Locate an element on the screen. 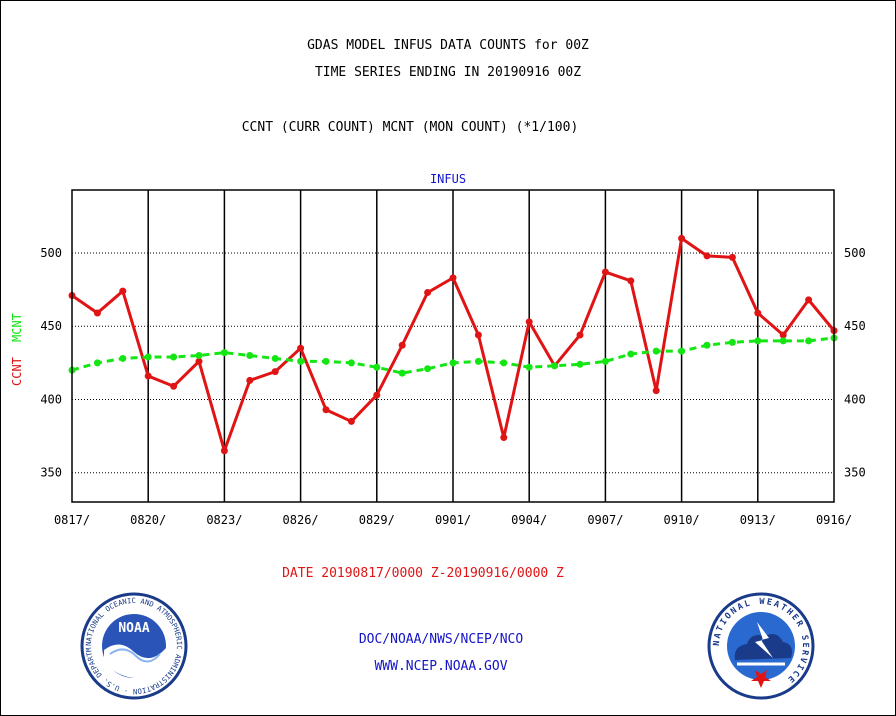 The width and height of the screenshot is (896, 716). y-tick-label-left: 450 is located at coordinates (51, 326).